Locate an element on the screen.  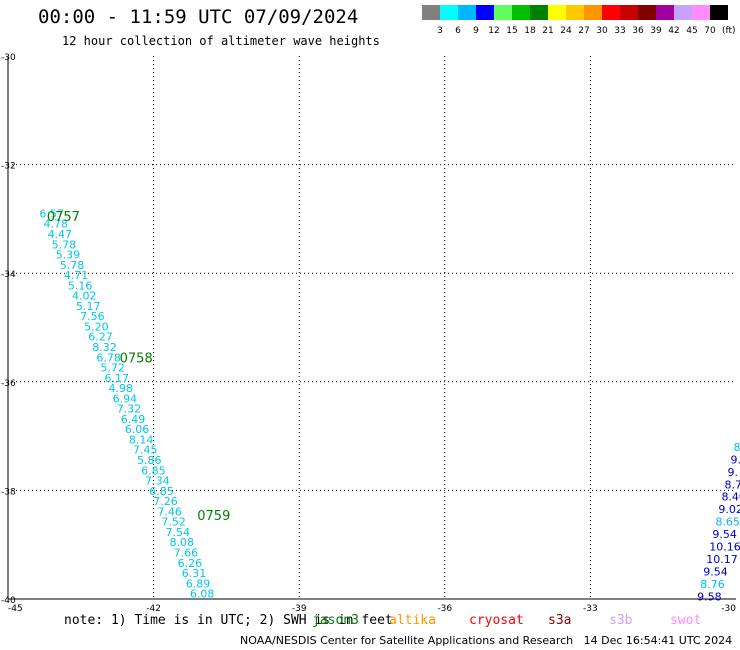
satellite-label-cryosat: cryosat is located at coordinates (496, 620).